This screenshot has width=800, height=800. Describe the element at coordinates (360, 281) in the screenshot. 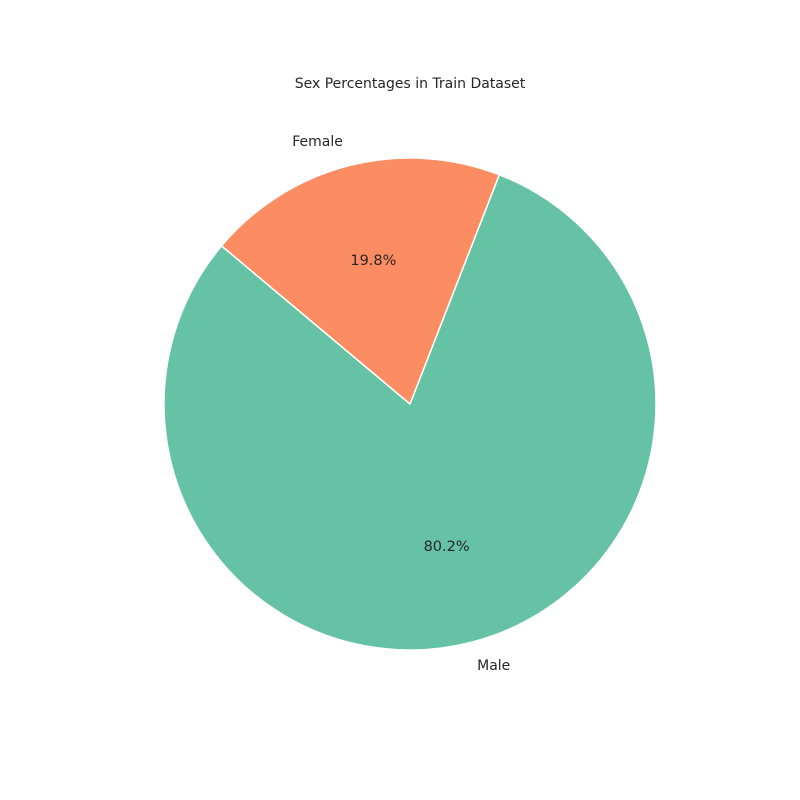

I see `pie-slice-female` at that location.